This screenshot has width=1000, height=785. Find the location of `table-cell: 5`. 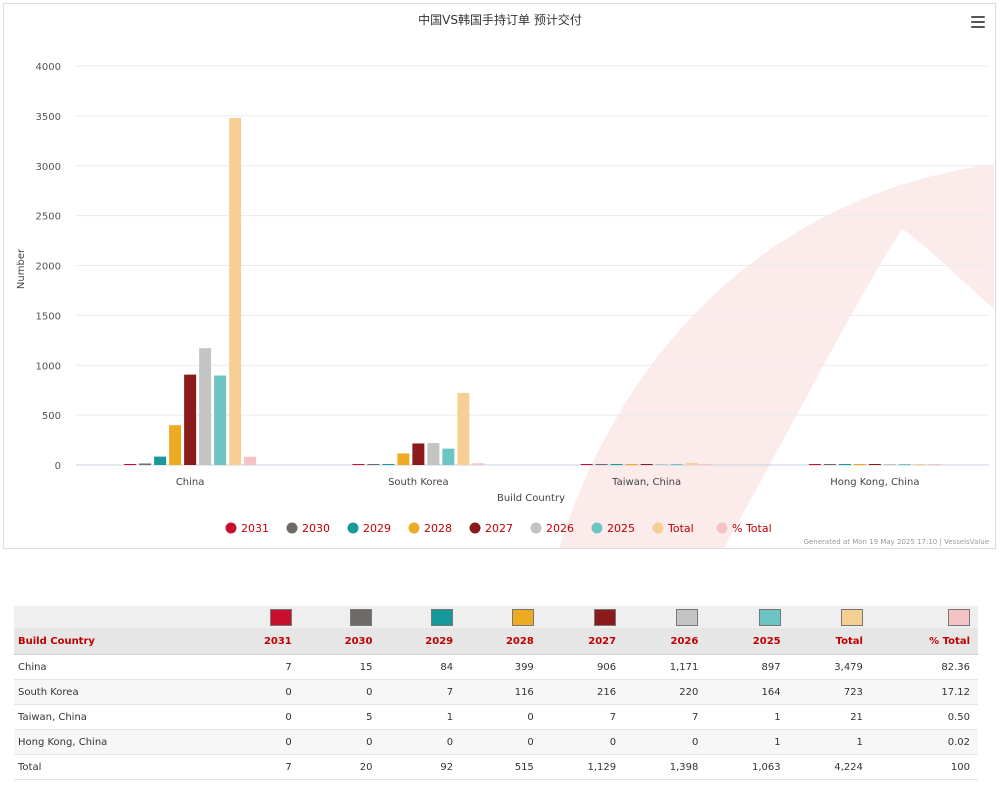

table-cell: 5 is located at coordinates (340, 717).